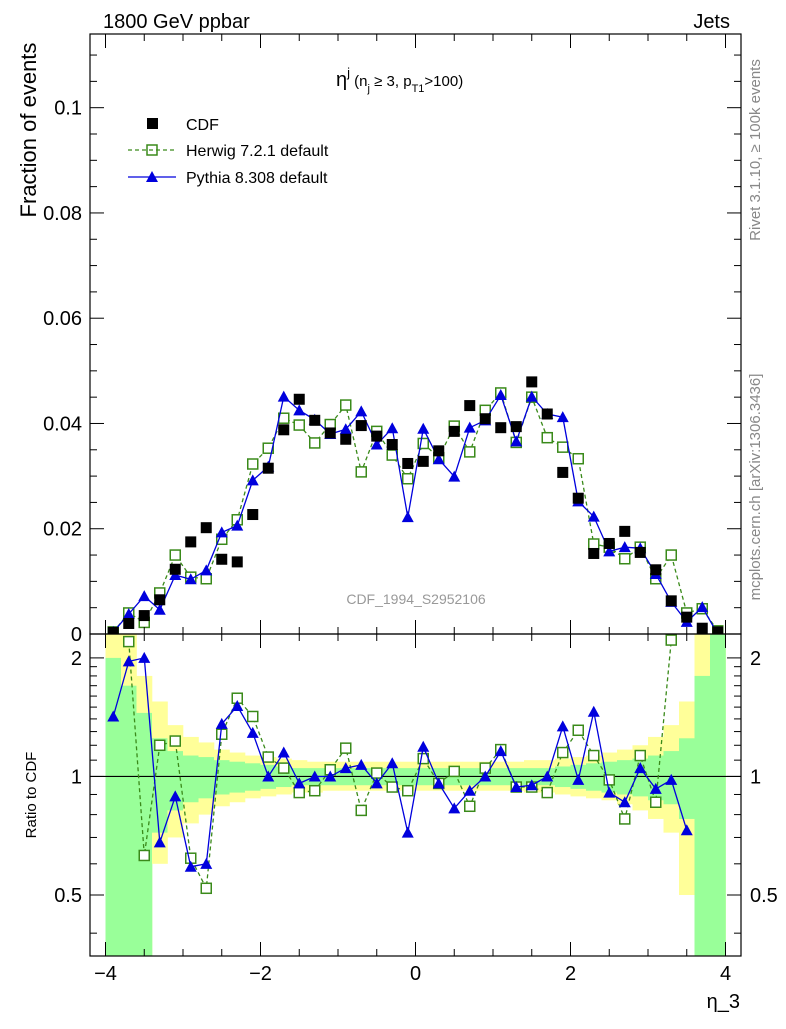 Image resolution: width=786 pixels, height=1029 pixels. I want to click on x-tick-label-3: 2, so click(570, 974).